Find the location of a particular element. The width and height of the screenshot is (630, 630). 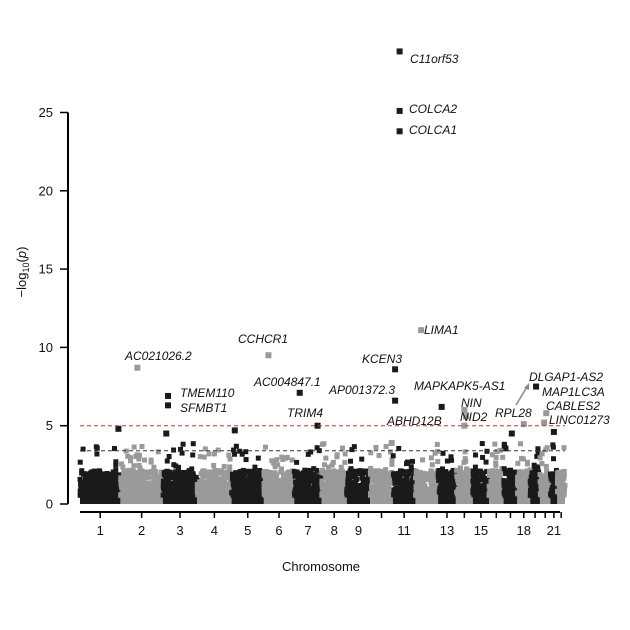

y-tick-label: 20 is located at coordinates (46, 190).